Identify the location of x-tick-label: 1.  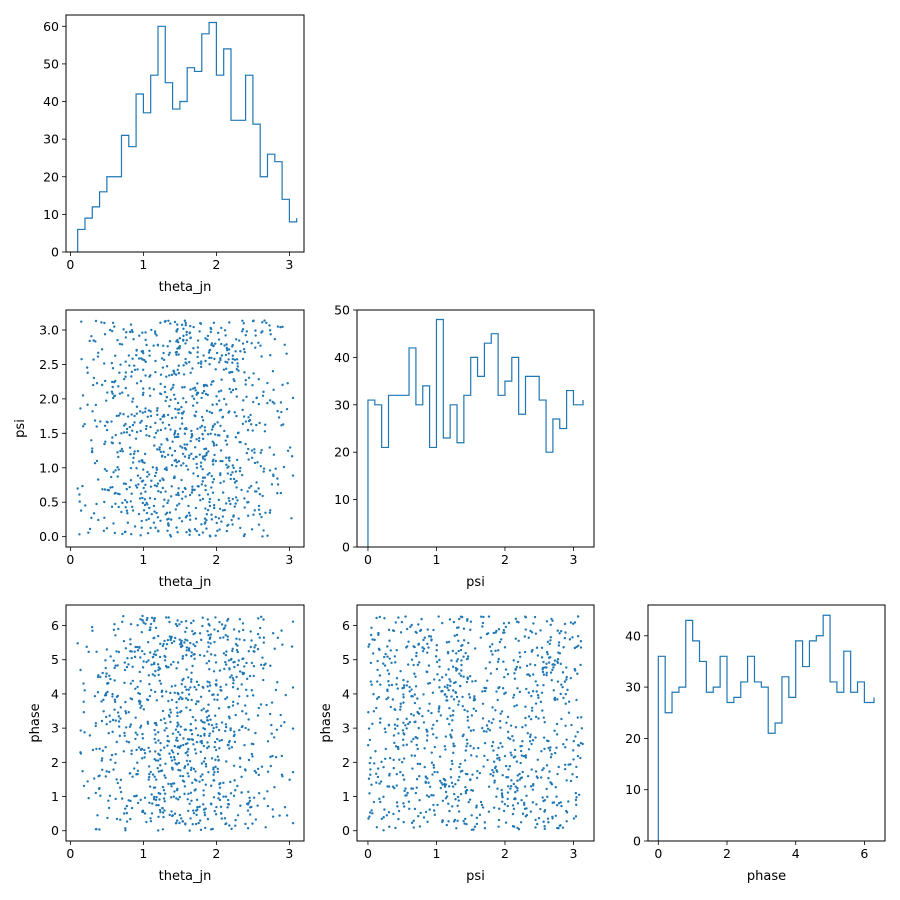
(143, 853).